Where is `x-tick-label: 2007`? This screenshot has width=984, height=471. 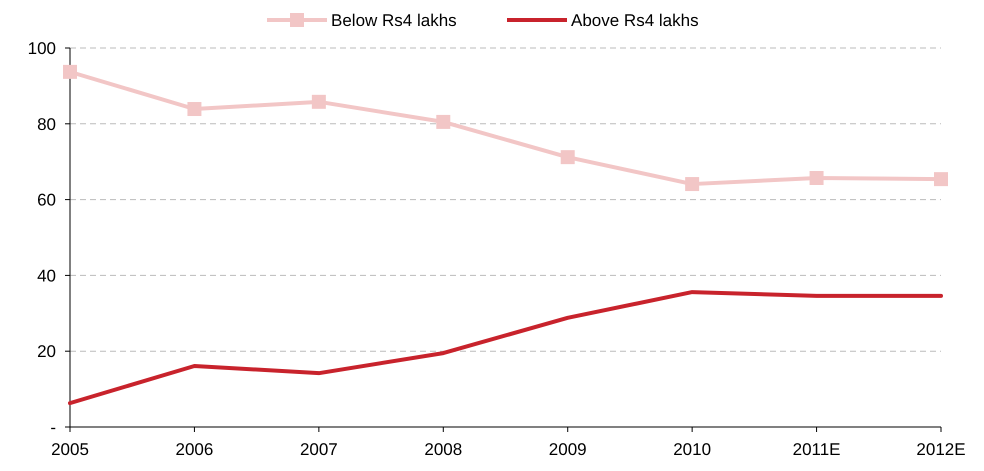 x-tick-label: 2007 is located at coordinates (319, 449).